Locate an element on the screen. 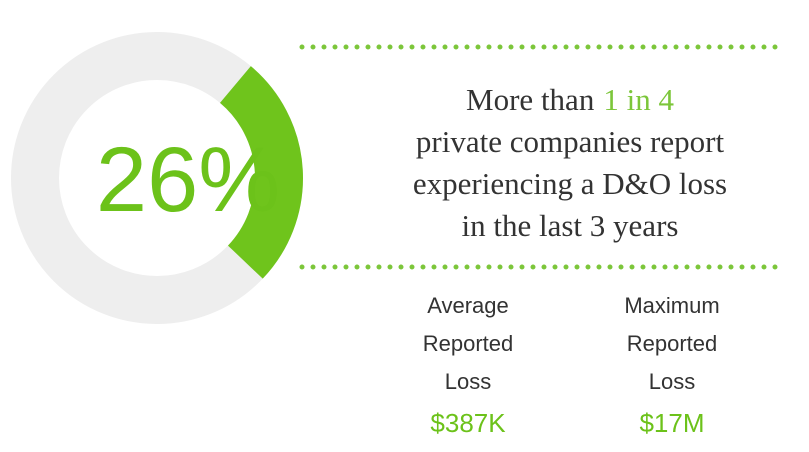  stat-label: Maximum is located at coordinates (671, 305).